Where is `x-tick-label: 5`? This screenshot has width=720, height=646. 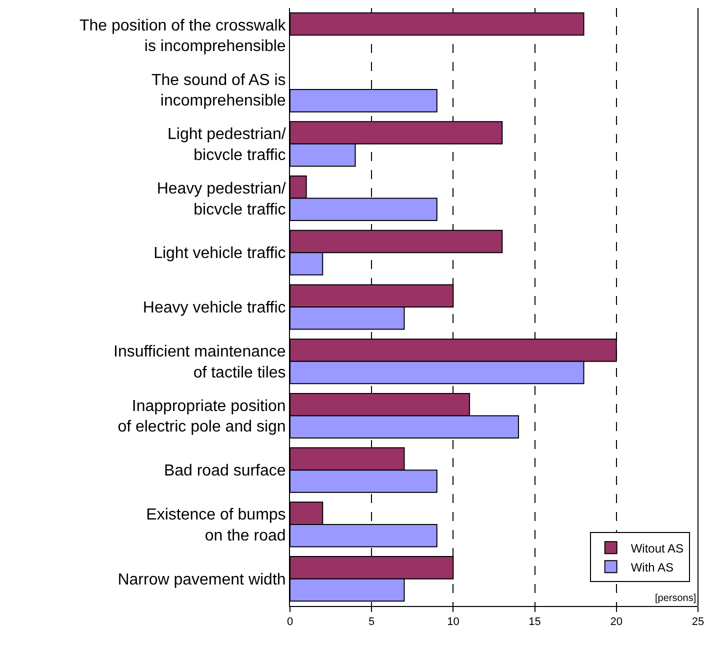 x-tick-label: 5 is located at coordinates (371, 622).